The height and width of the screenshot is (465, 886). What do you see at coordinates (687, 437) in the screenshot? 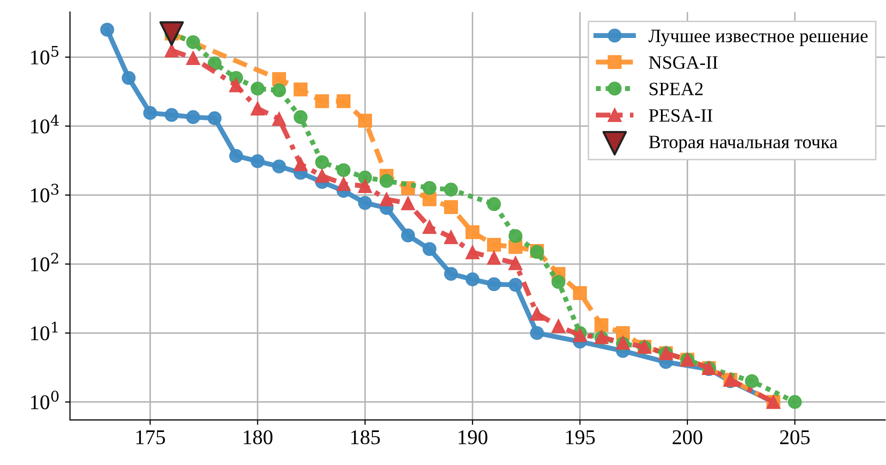
I see `x-tick-label: 200` at bounding box center [687, 437].